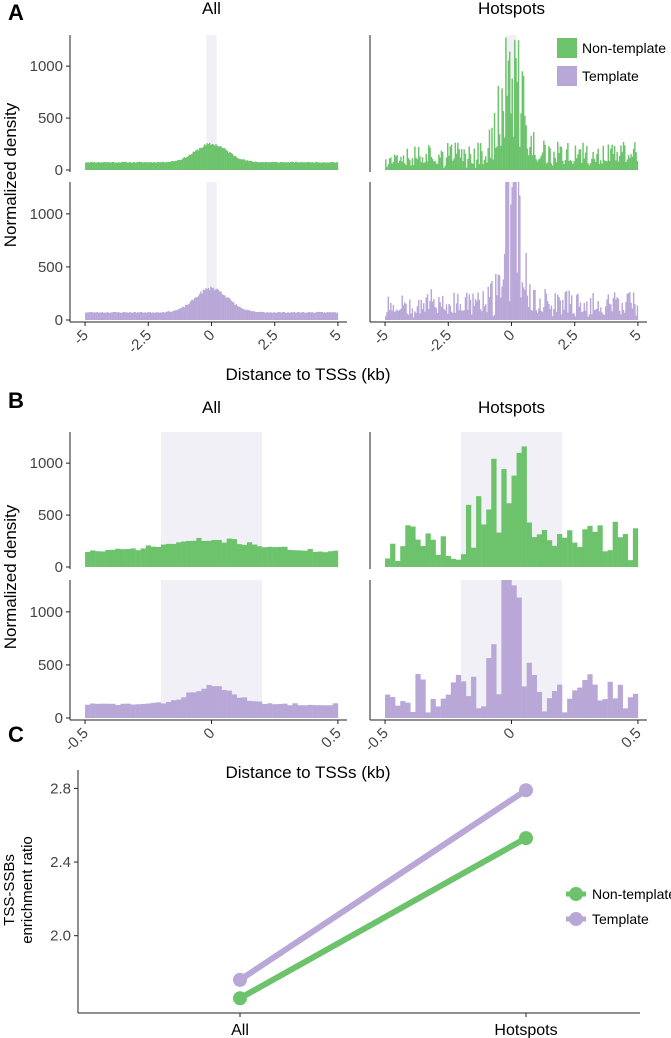  What do you see at coordinates (46, 66) in the screenshot?
I see `y-tick-label: 1000` at bounding box center [46, 66].